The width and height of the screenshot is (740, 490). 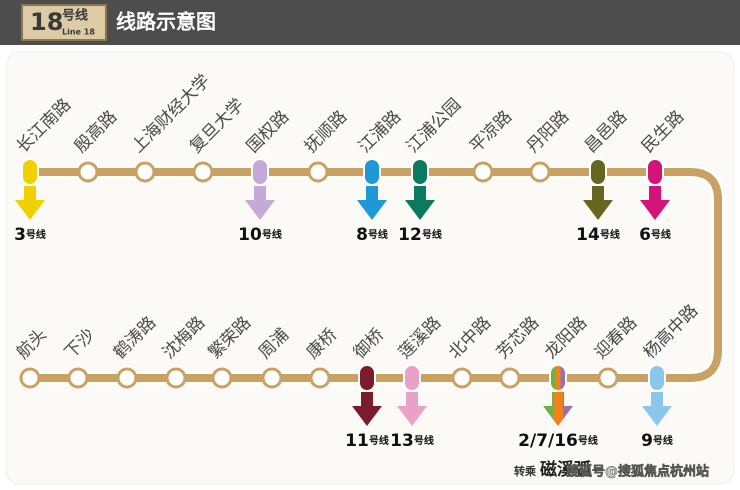 I want to click on transfer-label: 14号线, so click(x=598, y=235).